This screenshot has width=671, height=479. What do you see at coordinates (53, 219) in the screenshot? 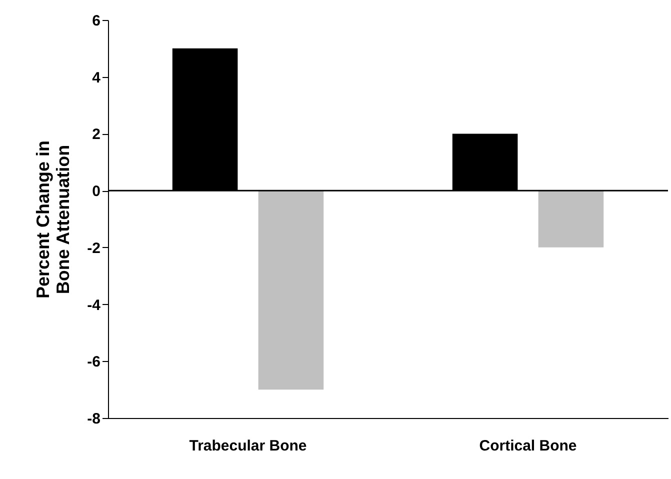
I see `y-axis-title: Percent Change in Bone Attenuation` at bounding box center [53, 219].